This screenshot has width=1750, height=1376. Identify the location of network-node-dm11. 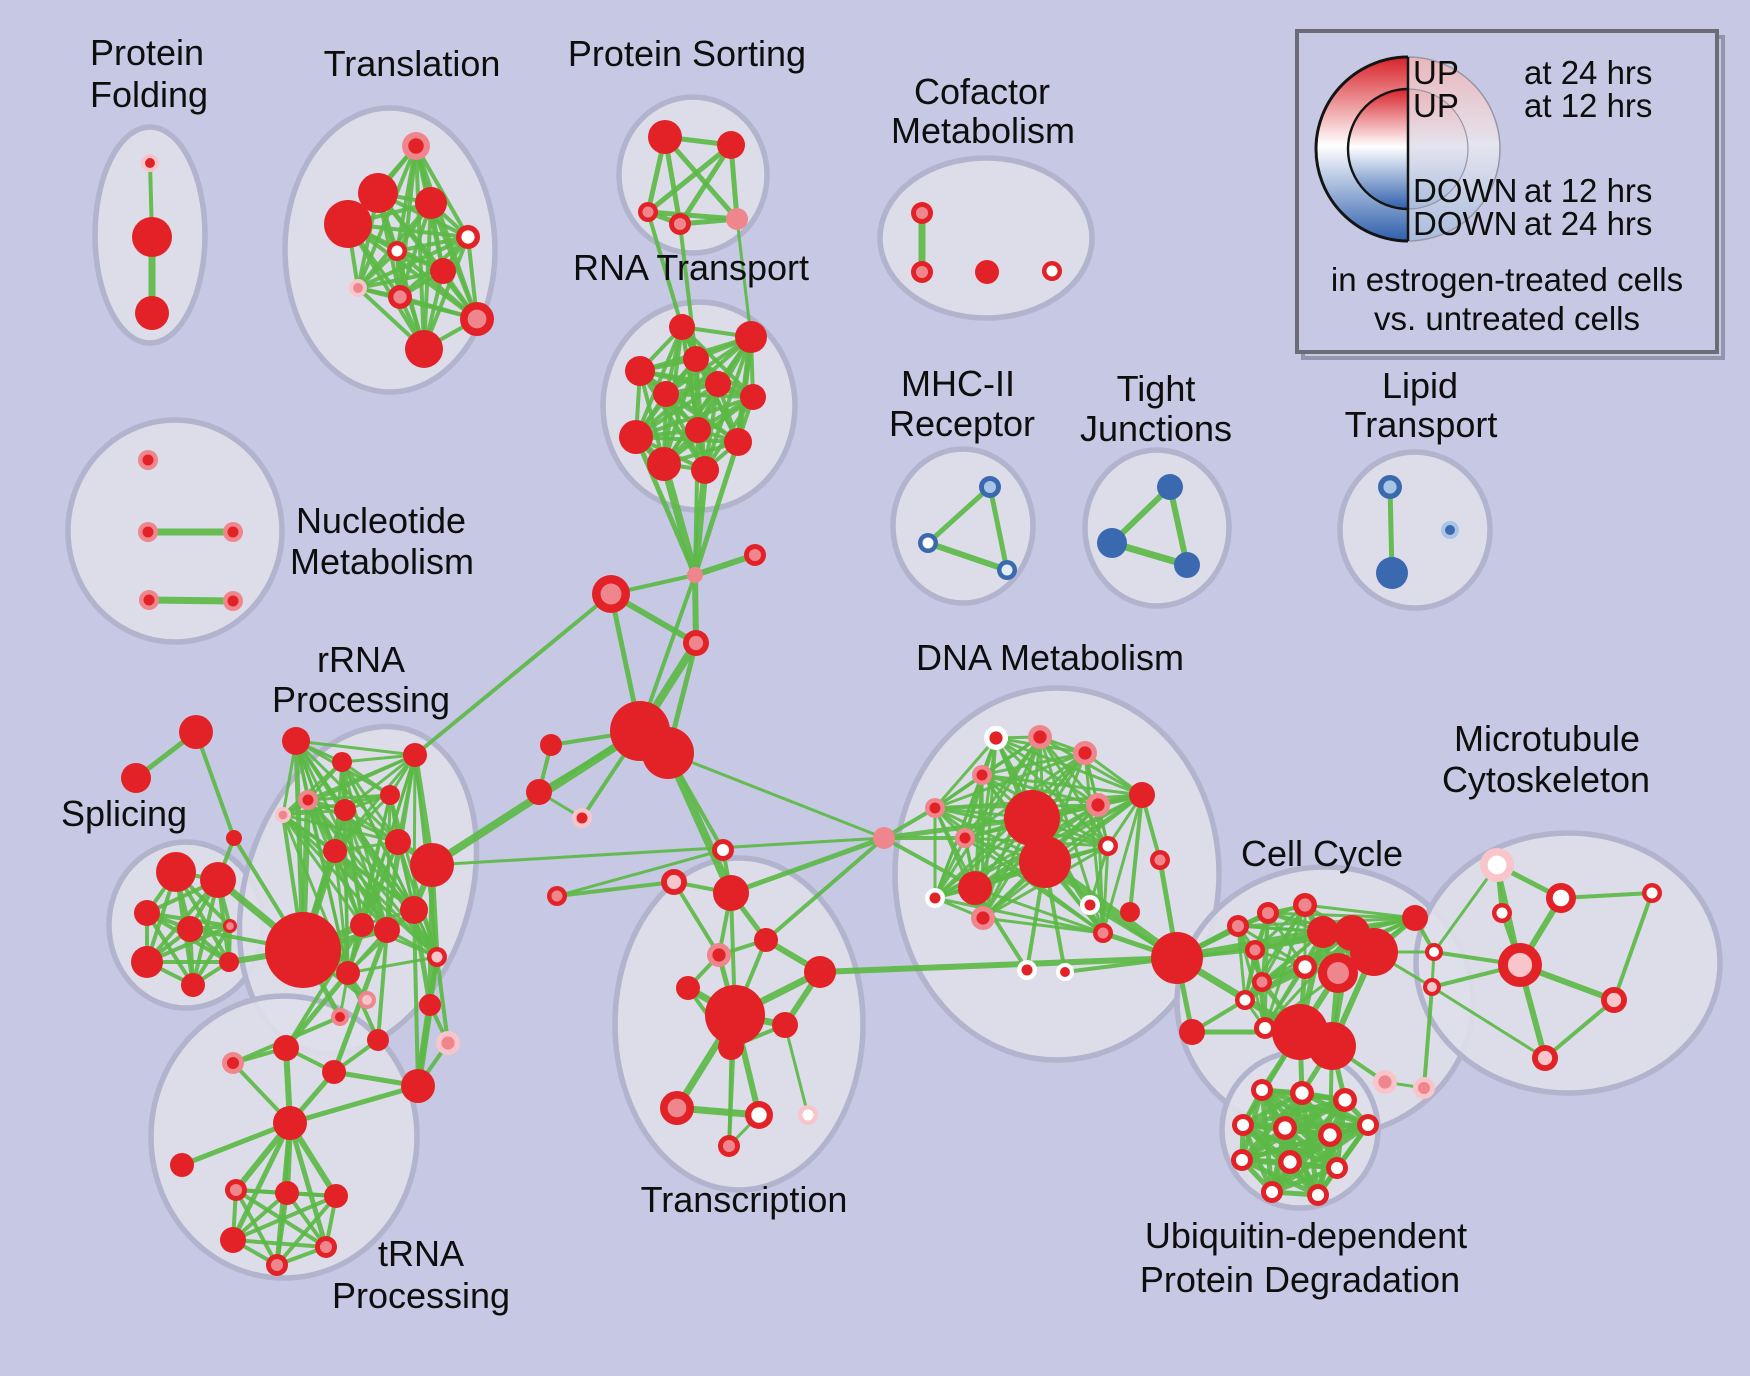
(965, 838).